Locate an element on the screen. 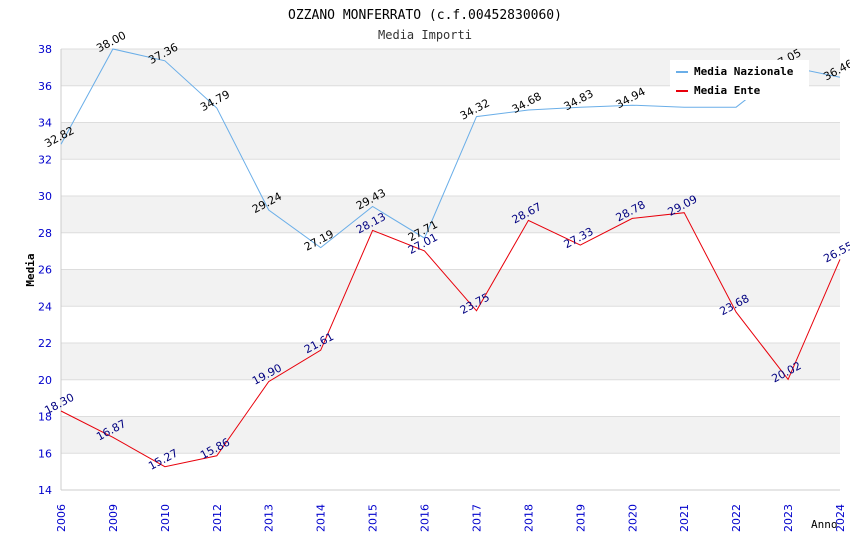 This screenshot has width=850, height=550. y-tick-label: 26 is located at coordinates (45, 270).